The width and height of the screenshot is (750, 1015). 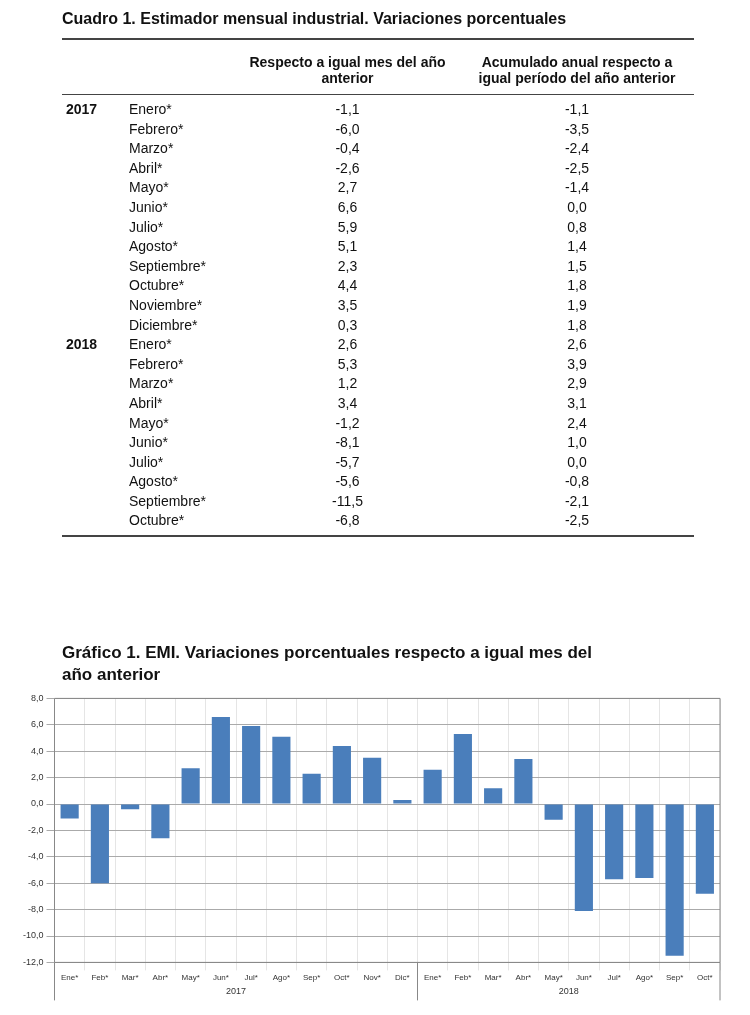 What do you see at coordinates (36, 909) in the screenshot?
I see `y-tick-label: -8,0` at bounding box center [36, 909].